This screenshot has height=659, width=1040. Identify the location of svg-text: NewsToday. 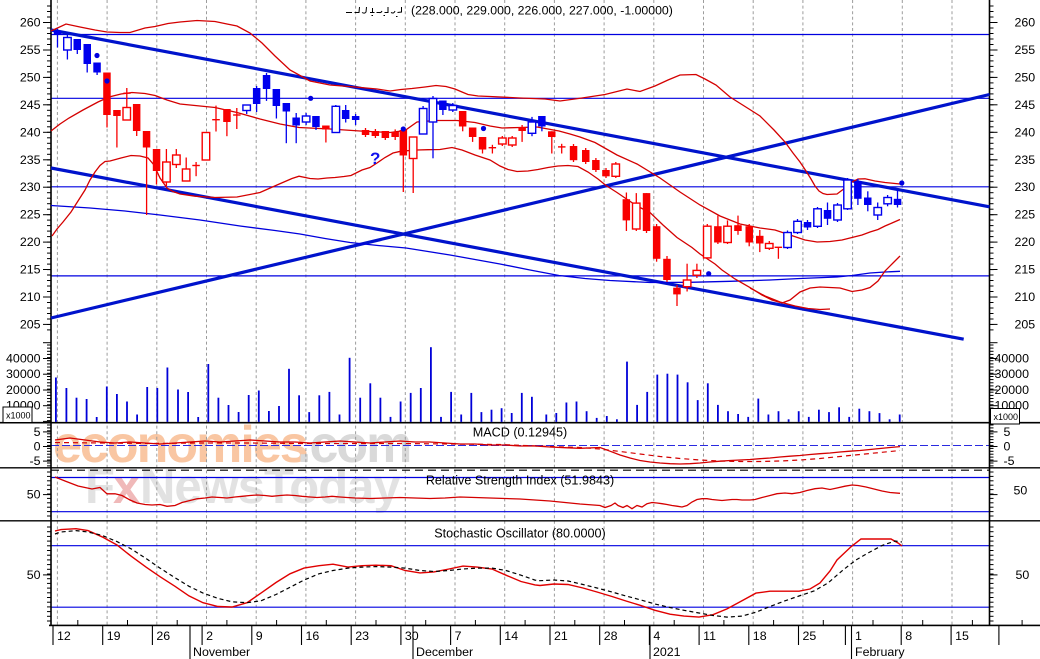
(270, 487).